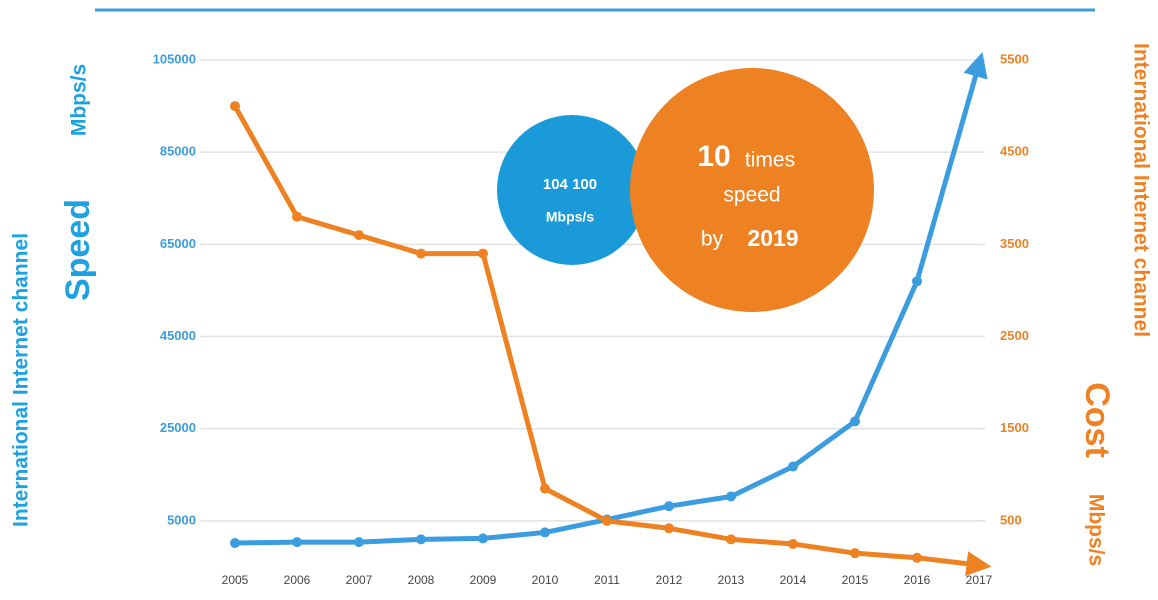 Image resolution: width=1158 pixels, height=600 pixels. Describe the element at coordinates (855, 580) in the screenshot. I see `x-tick-label: 2015` at that location.